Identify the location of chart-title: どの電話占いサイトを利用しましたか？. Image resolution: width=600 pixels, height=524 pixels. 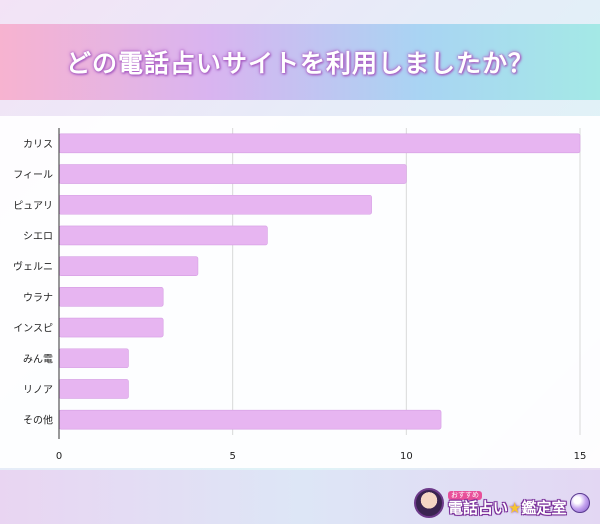
(299, 63).